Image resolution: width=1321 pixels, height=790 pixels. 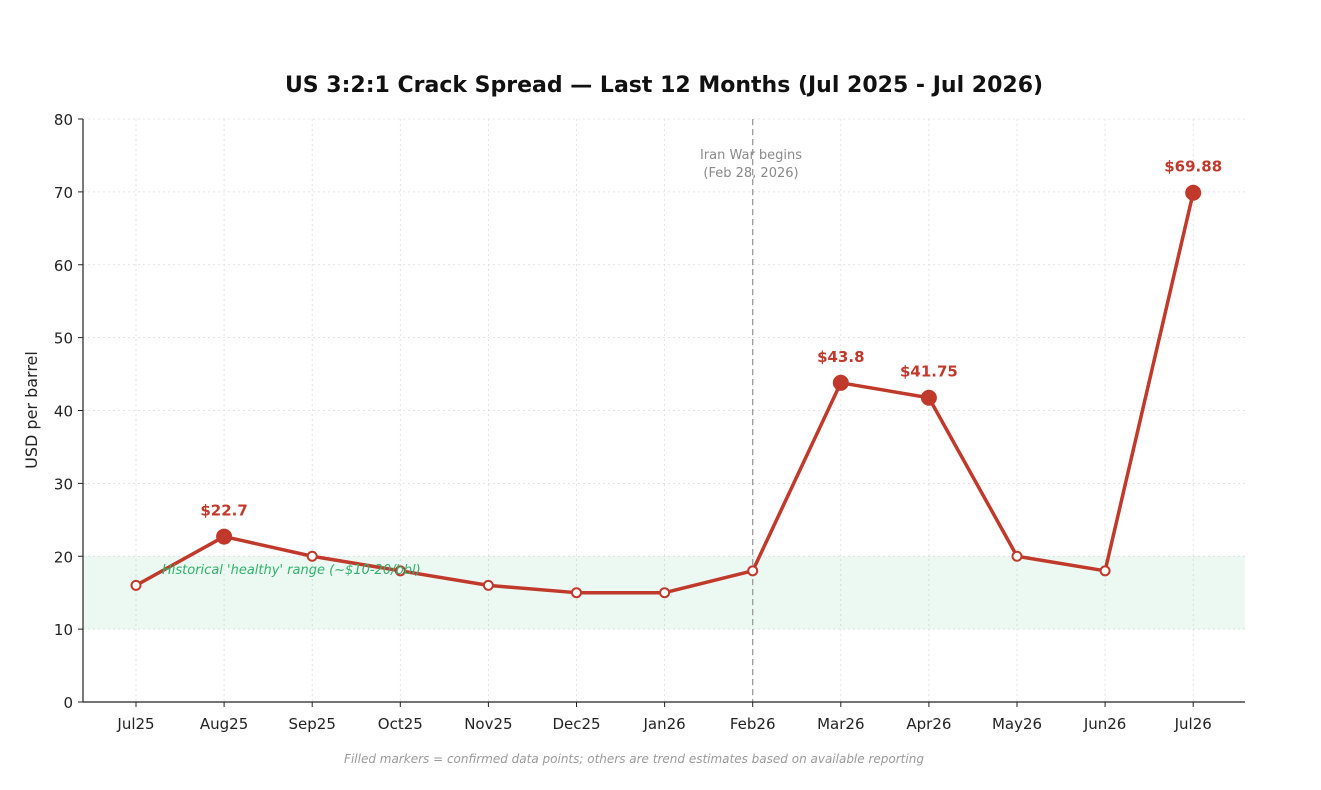 What do you see at coordinates (291, 570) in the screenshot?
I see `healthy-range-label: Historical 'healthy' range (~$10-20/bbl)` at bounding box center [291, 570].